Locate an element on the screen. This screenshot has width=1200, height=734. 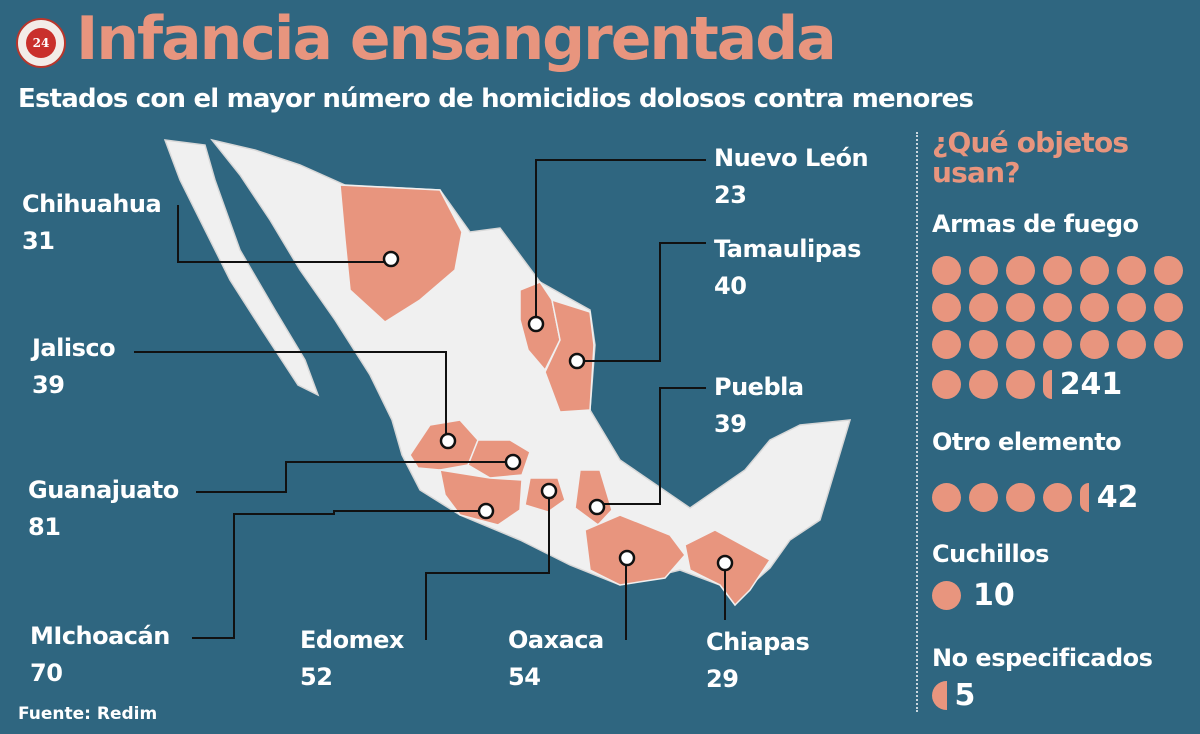
state-value: 70 is located at coordinates (46, 673).